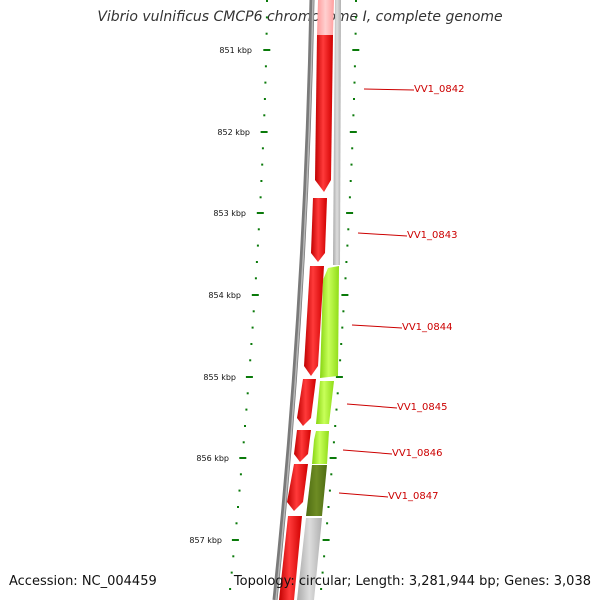  What do you see at coordinates (83, 581) in the screenshot?
I see `accession-text: Accession: NC_004459` at bounding box center [83, 581].